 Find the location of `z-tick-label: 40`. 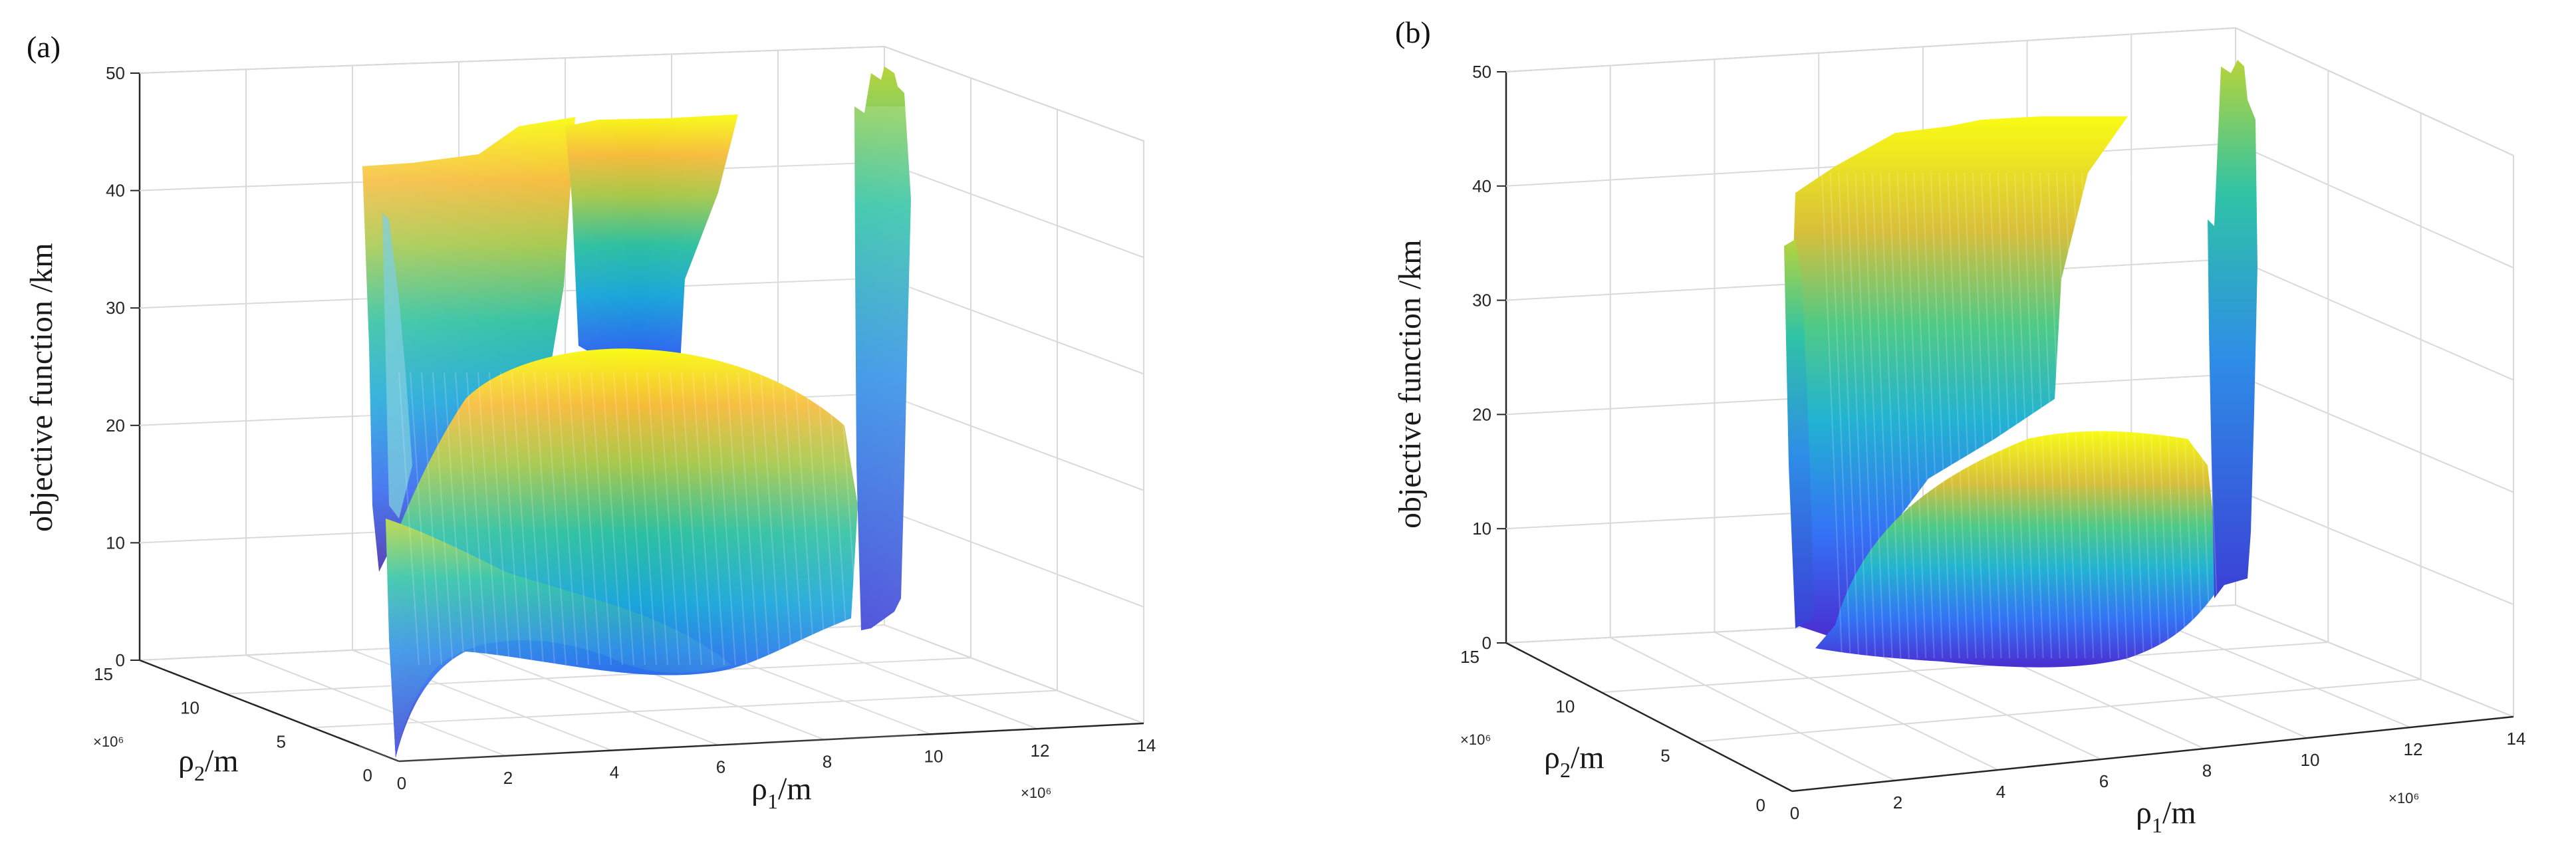

z-tick-label: 40 is located at coordinates (115, 191).